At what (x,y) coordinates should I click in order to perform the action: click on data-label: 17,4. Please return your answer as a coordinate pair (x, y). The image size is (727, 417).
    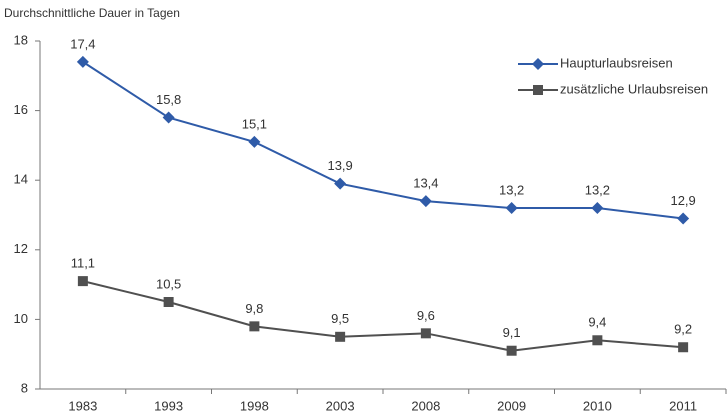
    Looking at the image, I should click on (82, 43).